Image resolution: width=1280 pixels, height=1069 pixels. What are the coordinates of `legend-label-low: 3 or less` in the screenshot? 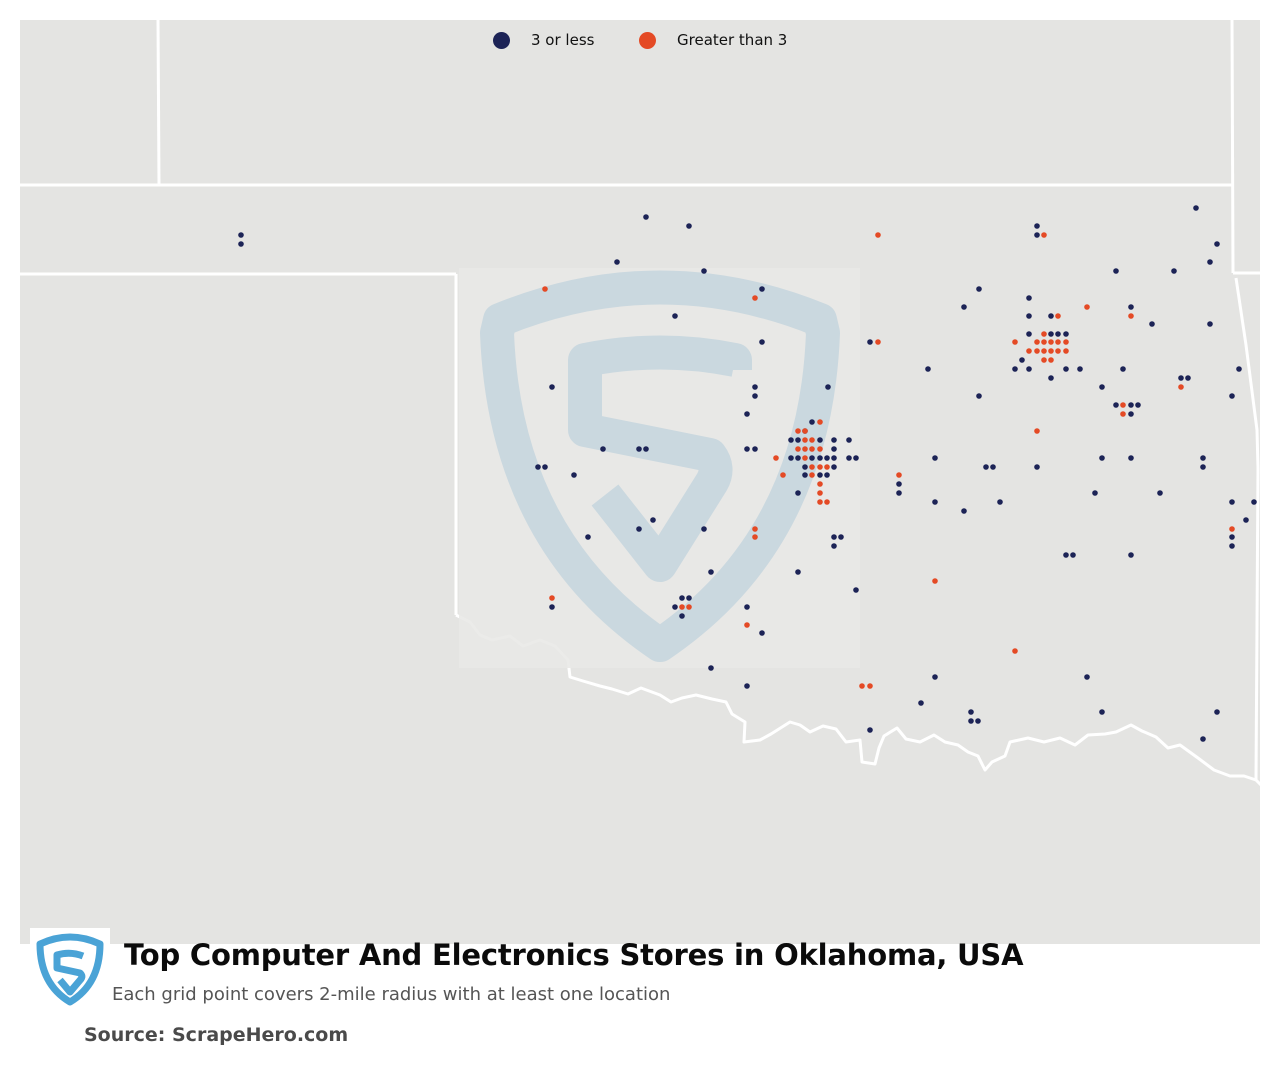 It's located at (563, 40).